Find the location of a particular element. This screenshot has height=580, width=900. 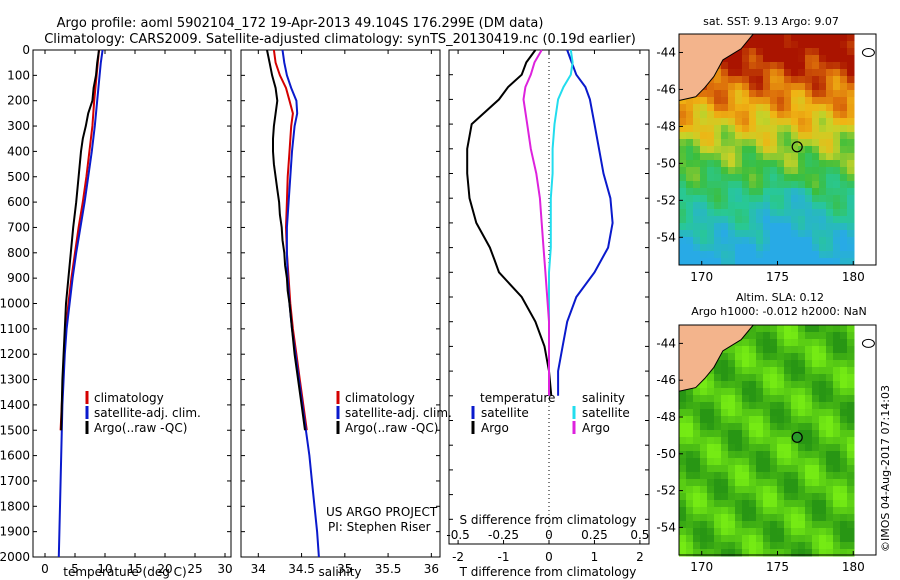

salinity-xlabel: salinity is located at coordinates (339, 572).